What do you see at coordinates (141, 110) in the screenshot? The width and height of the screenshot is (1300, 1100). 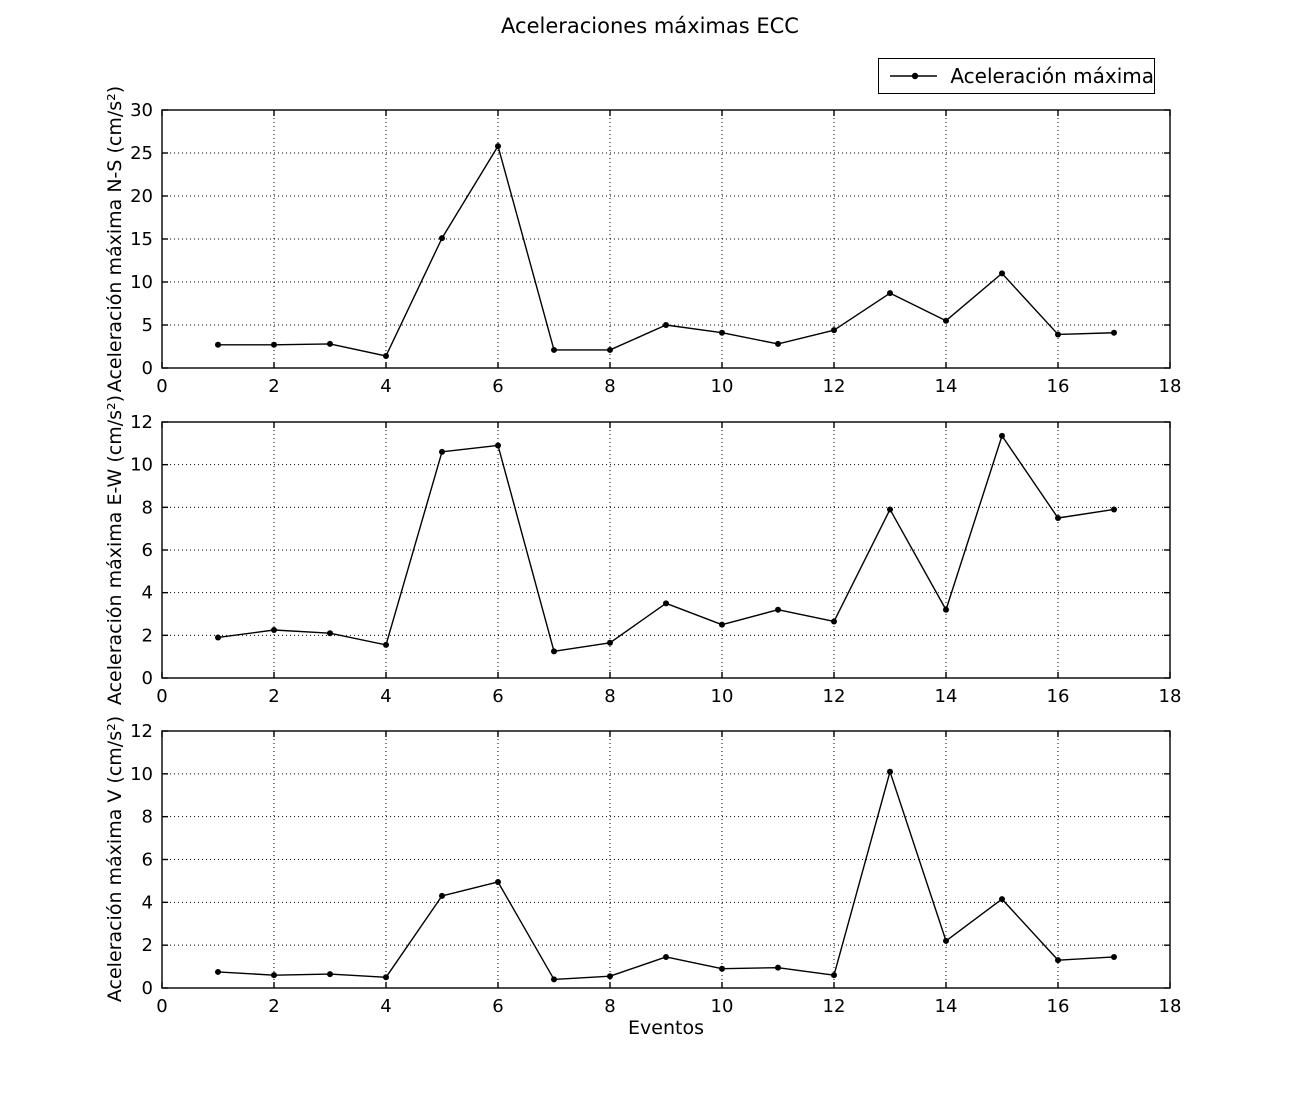 I see `y-tick-label: 30` at bounding box center [141, 110].